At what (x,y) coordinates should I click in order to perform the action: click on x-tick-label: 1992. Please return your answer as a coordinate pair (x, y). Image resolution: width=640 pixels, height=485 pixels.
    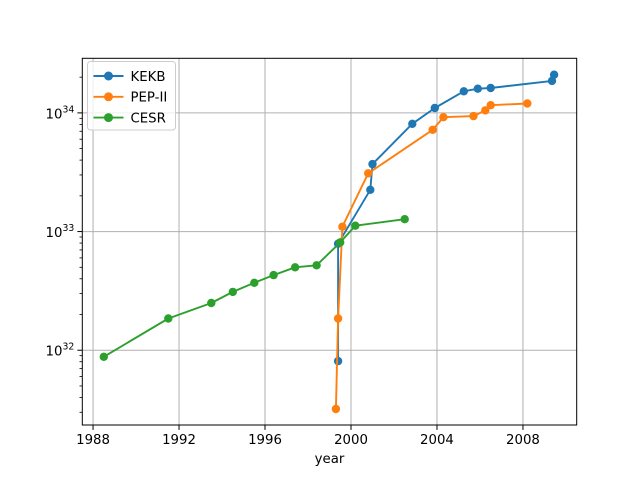
    Looking at the image, I should click on (179, 440).